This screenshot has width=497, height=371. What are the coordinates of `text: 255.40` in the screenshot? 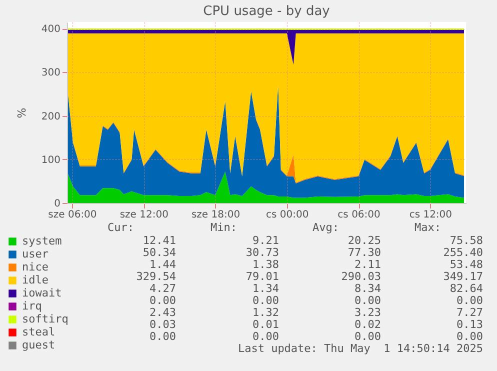 It's located at (463, 252).